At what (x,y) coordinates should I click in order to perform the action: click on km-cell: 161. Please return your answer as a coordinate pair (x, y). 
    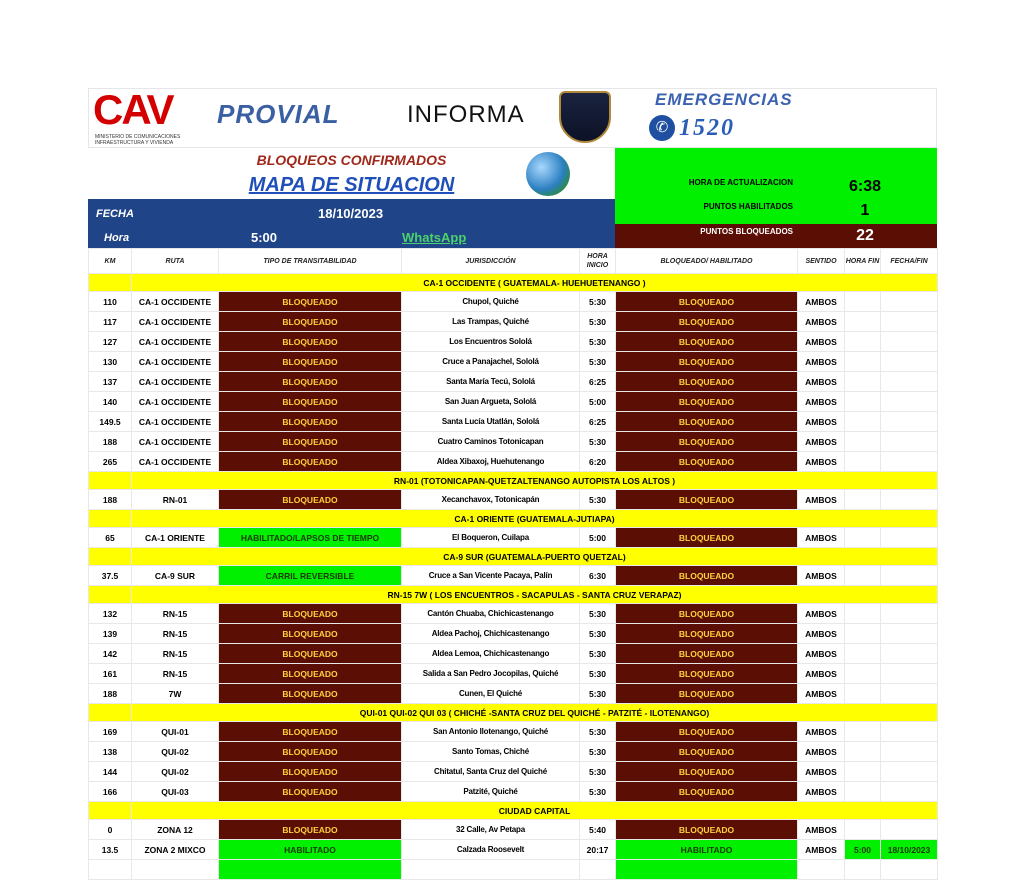
    Looking at the image, I should click on (110, 673).